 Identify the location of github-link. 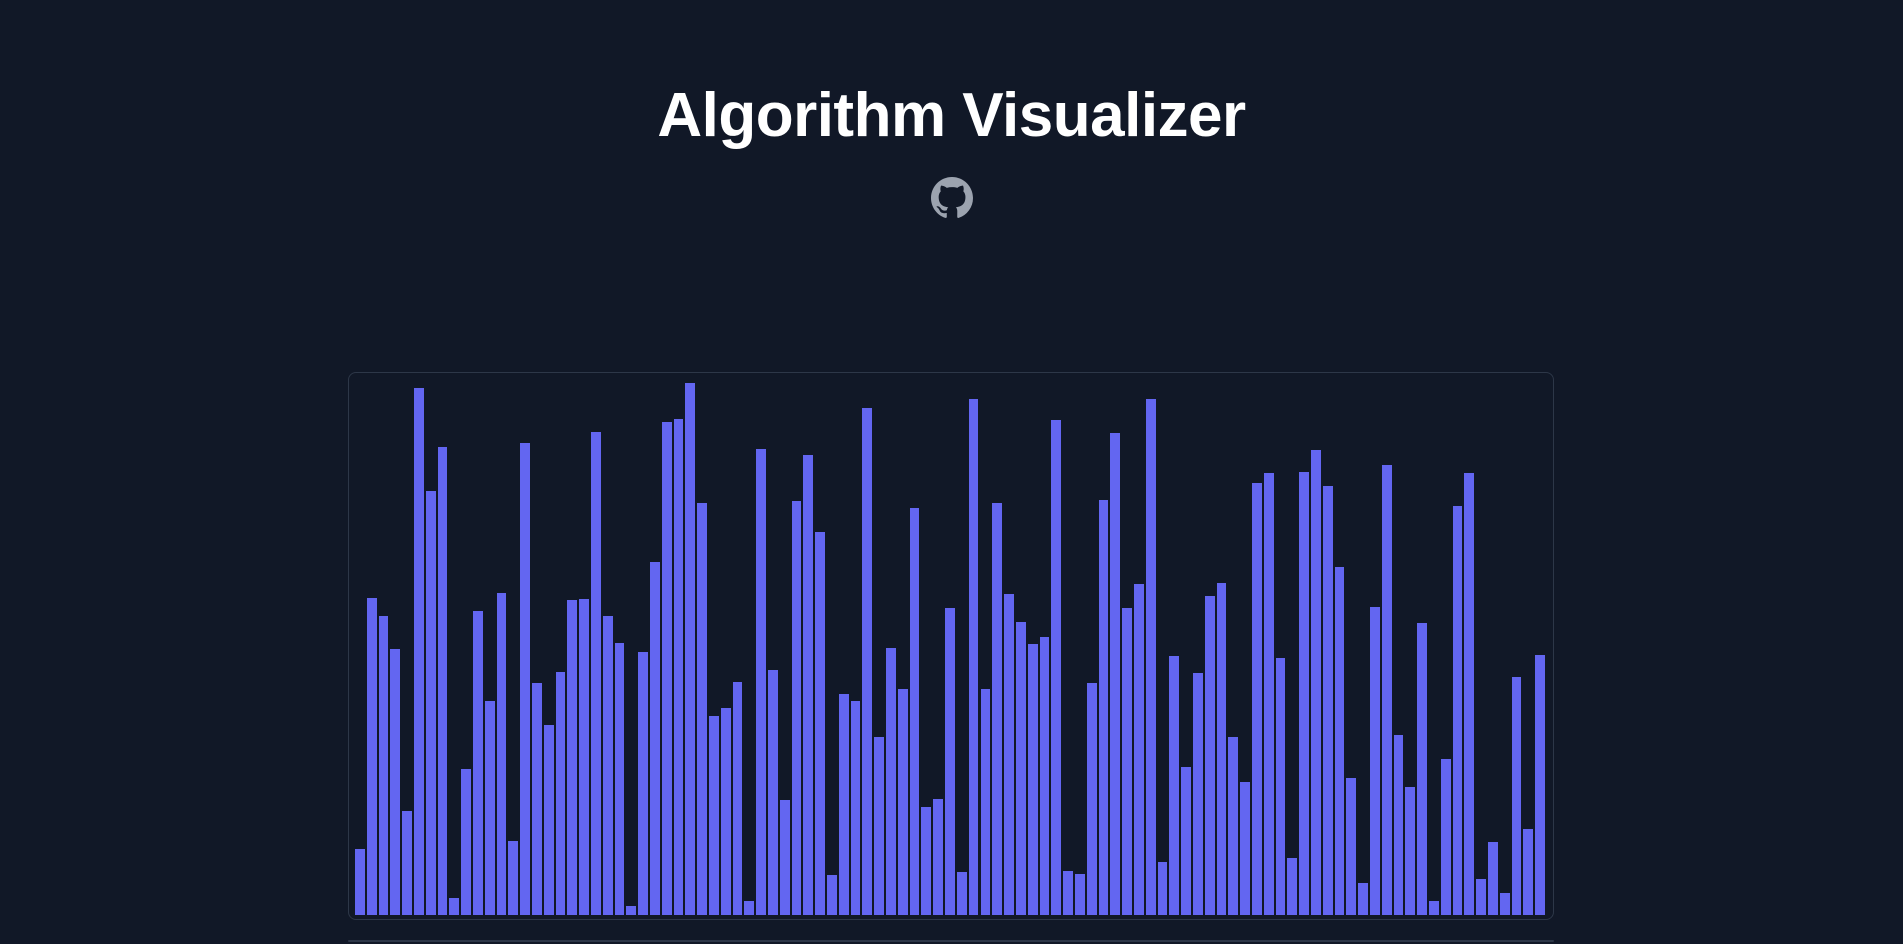
(952, 198).